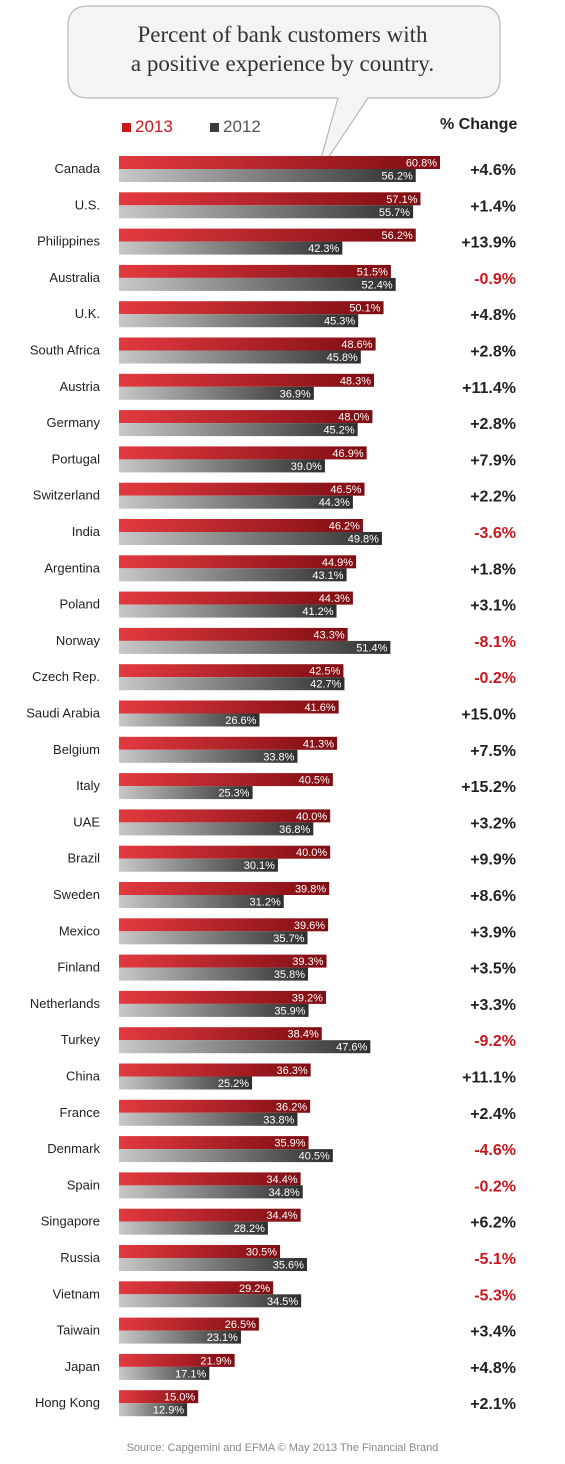 This screenshot has width=565, height=1464. I want to click on category-label: Netherlands, so click(65, 1003).